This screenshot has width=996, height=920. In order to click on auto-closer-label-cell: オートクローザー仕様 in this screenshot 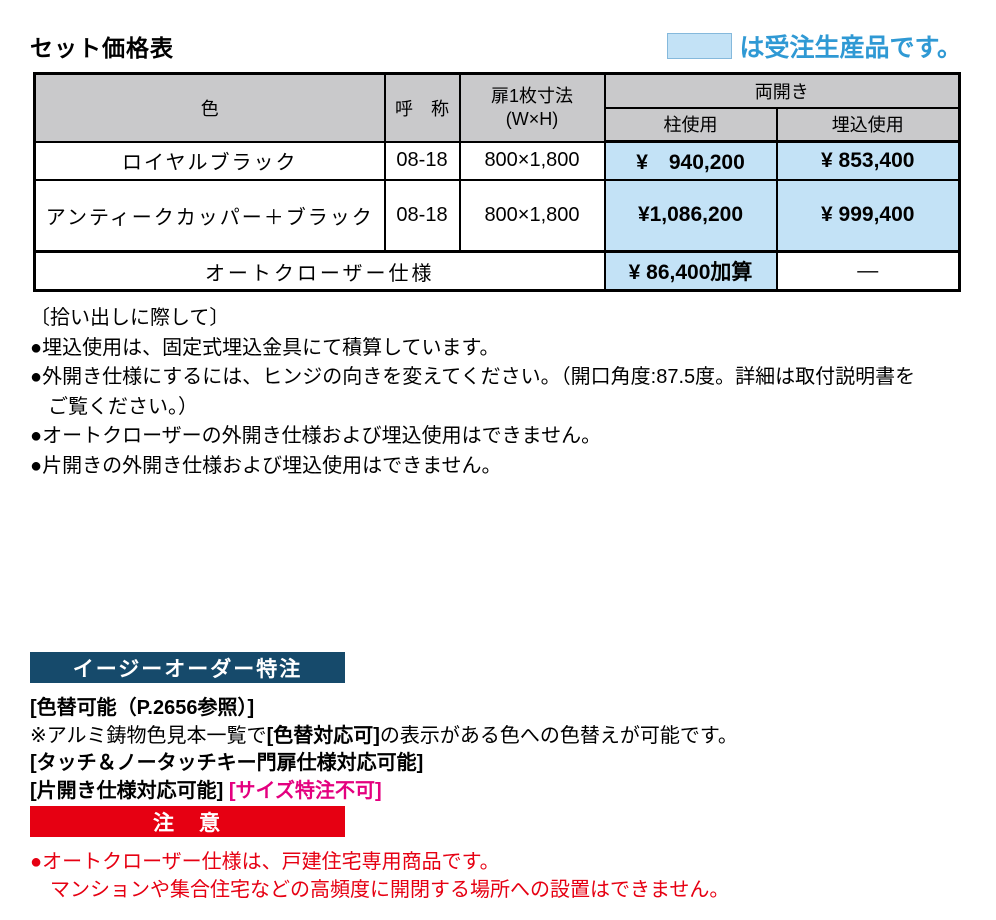, I will do `click(319, 271)`.